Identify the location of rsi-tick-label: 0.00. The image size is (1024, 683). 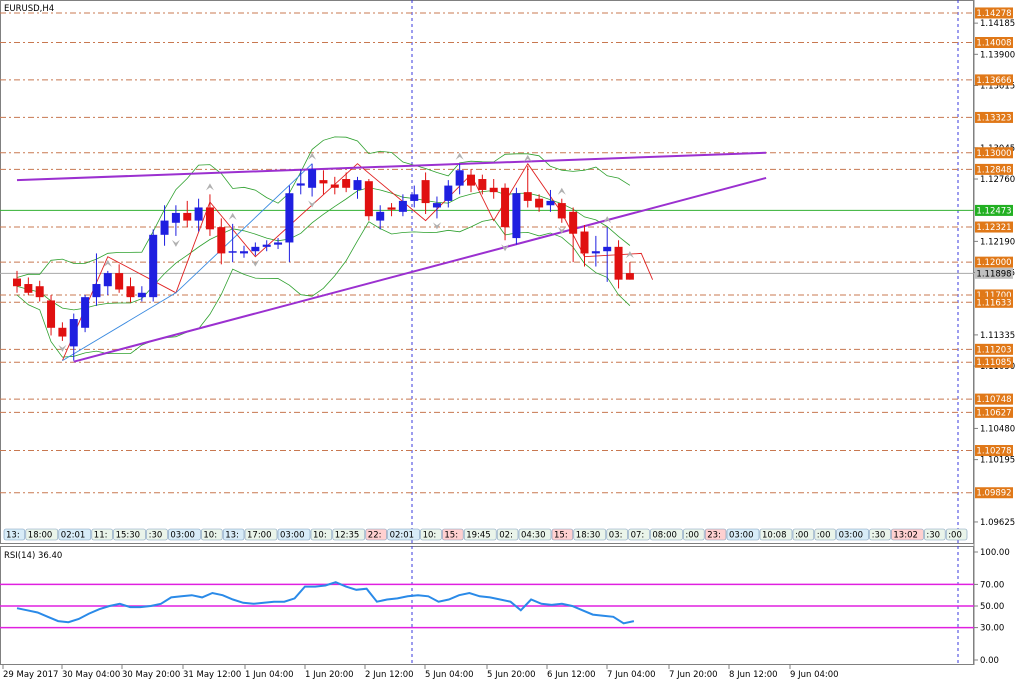
(989, 661).